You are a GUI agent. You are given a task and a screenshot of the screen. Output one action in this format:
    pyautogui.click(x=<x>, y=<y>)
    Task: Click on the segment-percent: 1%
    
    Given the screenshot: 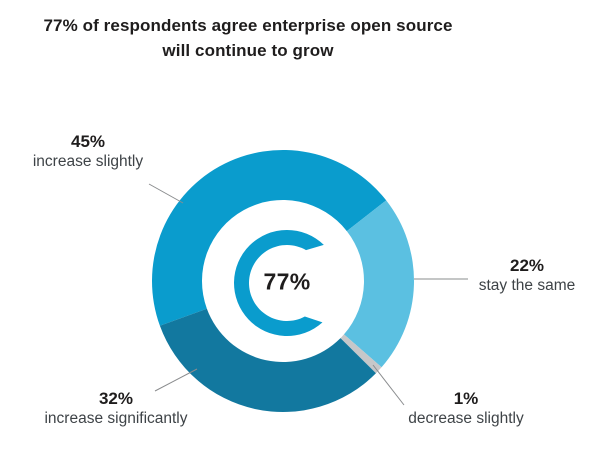 What is the action you would take?
    pyautogui.click(x=466, y=398)
    